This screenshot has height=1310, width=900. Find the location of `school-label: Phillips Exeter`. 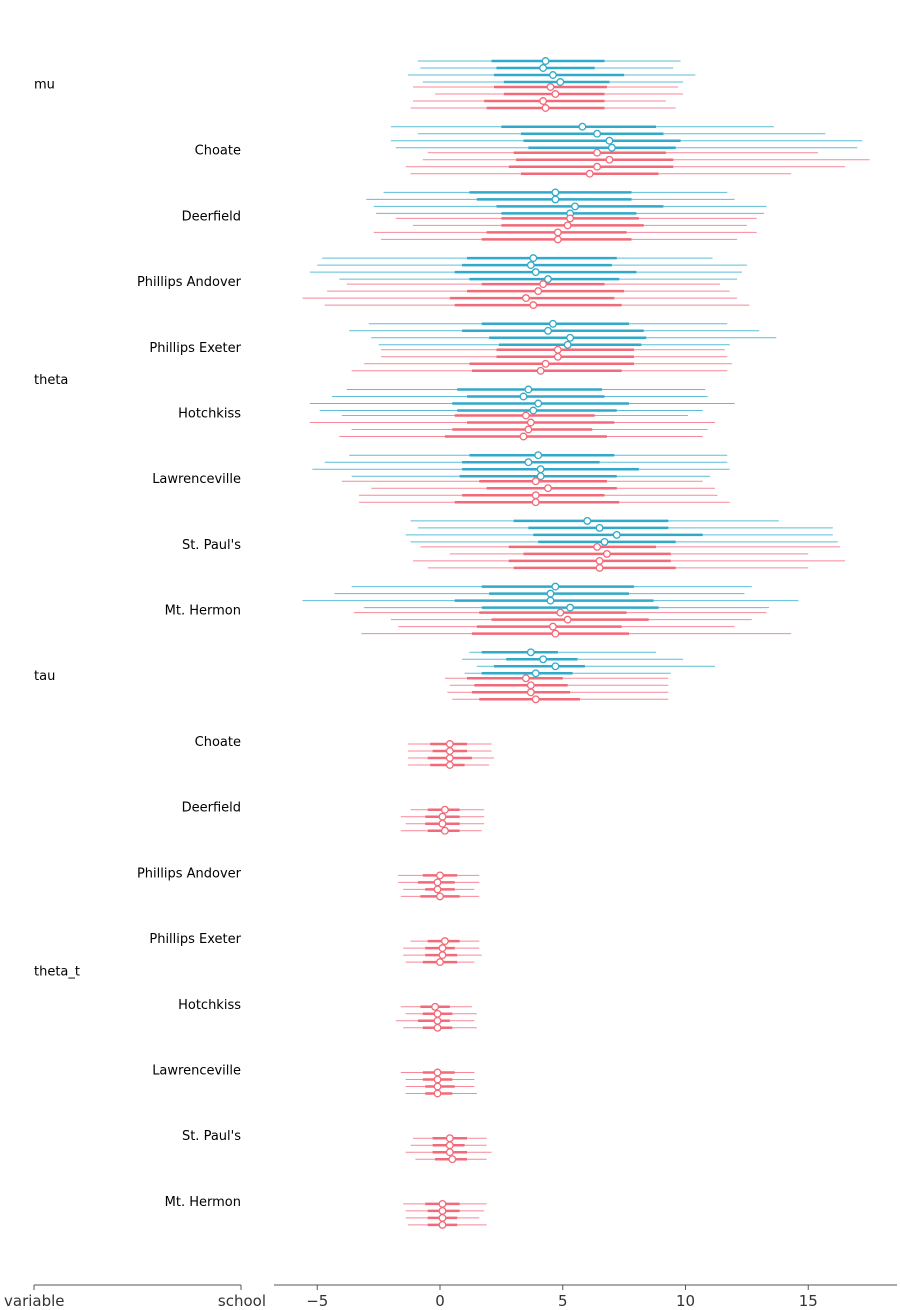

school-label: Phillips Exeter is located at coordinates (195, 939).